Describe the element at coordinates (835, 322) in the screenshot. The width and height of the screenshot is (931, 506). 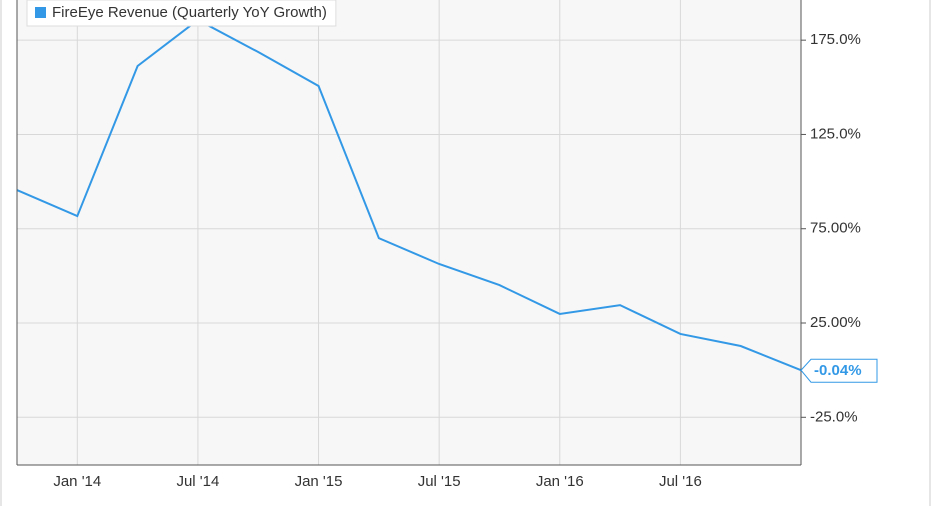
I see `y-tick-label: 25.00%` at that location.